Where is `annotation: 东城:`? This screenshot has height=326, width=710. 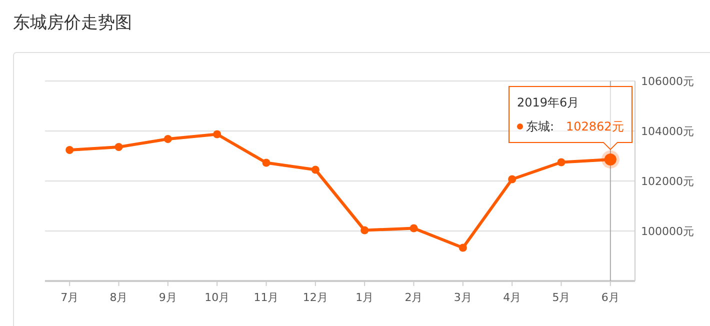 annotation: 东城: is located at coordinates (540, 126).